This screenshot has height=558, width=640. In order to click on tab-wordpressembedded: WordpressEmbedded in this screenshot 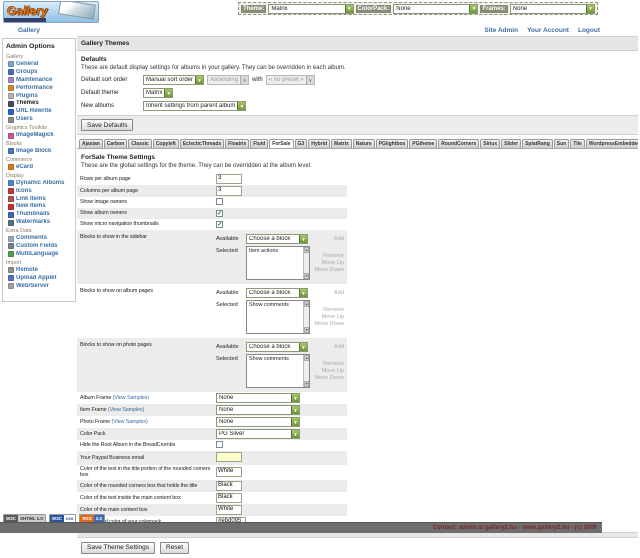, I will do `click(611, 143)`.